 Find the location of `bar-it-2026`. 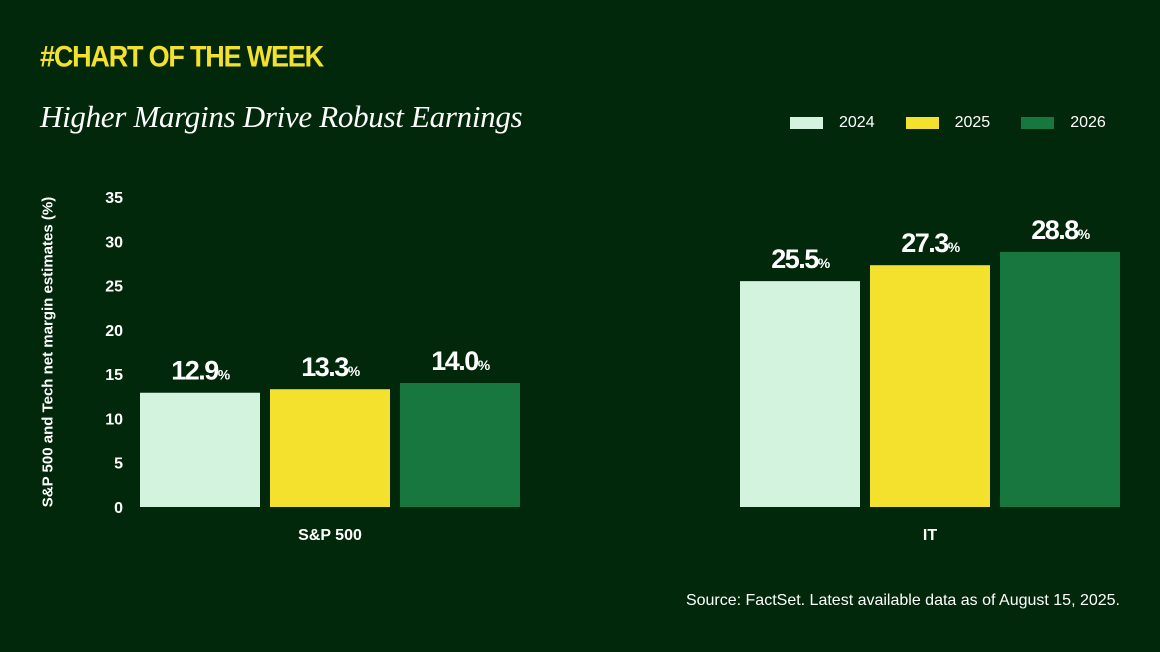

bar-it-2026 is located at coordinates (1060, 379).